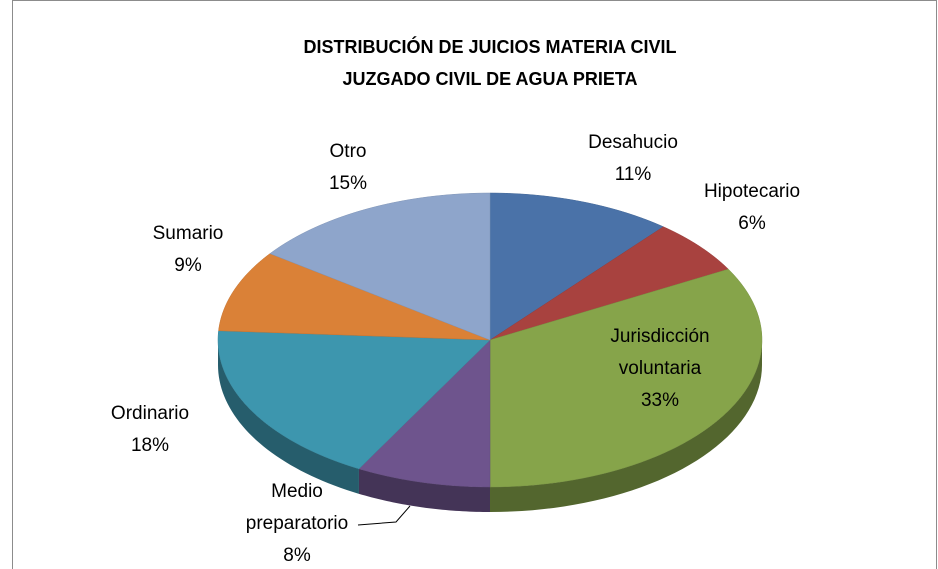 The width and height of the screenshot is (938, 569). I want to click on data-label-value: 9%, so click(188, 265).